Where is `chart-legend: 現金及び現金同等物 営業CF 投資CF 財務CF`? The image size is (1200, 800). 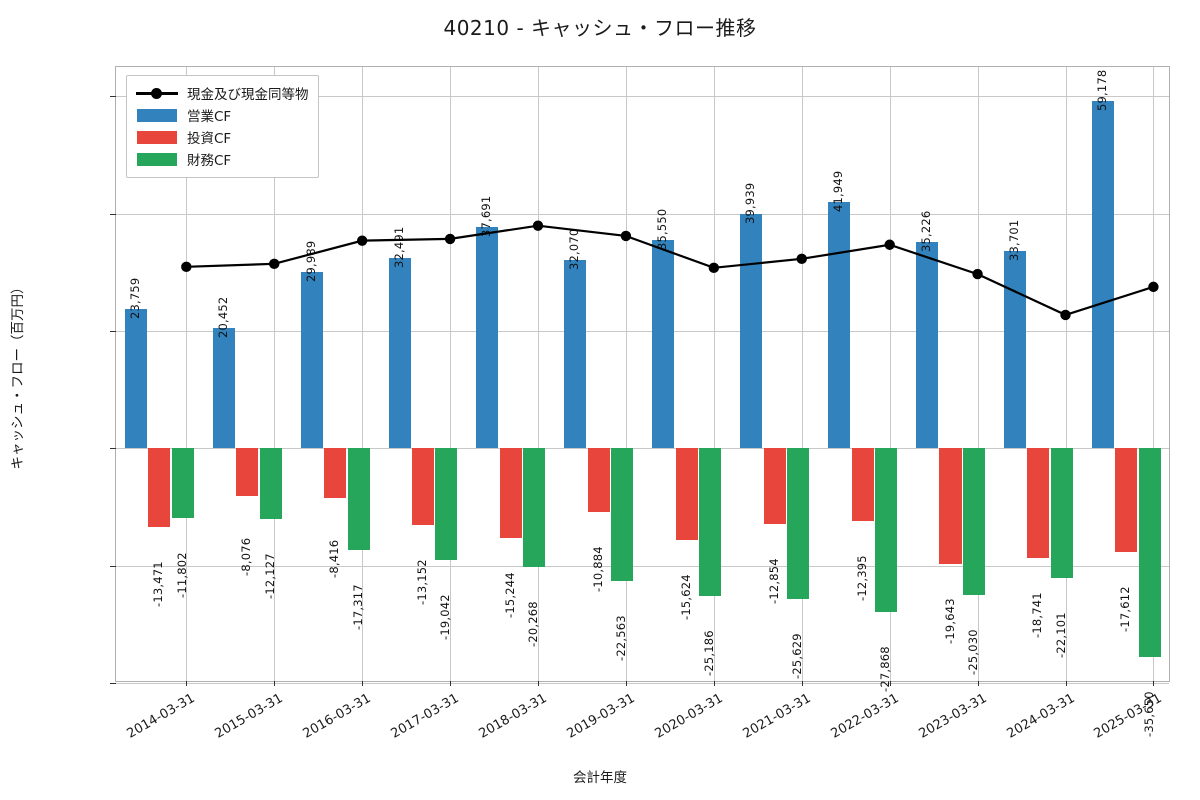 chart-legend: 現金及び現金同等物 営業CF 投資CF 財務CF is located at coordinates (222, 126).